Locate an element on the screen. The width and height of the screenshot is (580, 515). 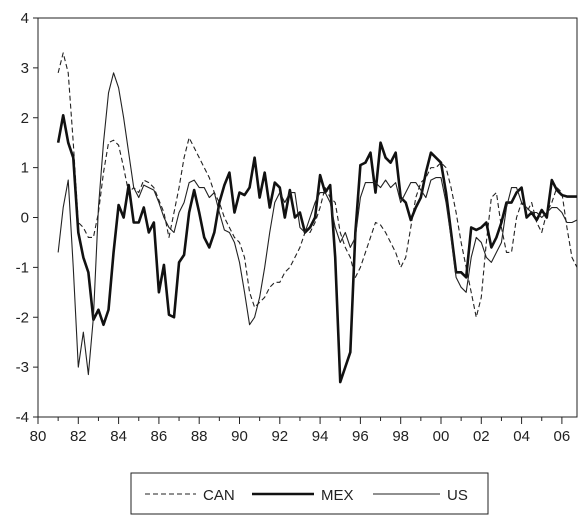
y-tick-label: 1 is located at coordinates (25, 168).